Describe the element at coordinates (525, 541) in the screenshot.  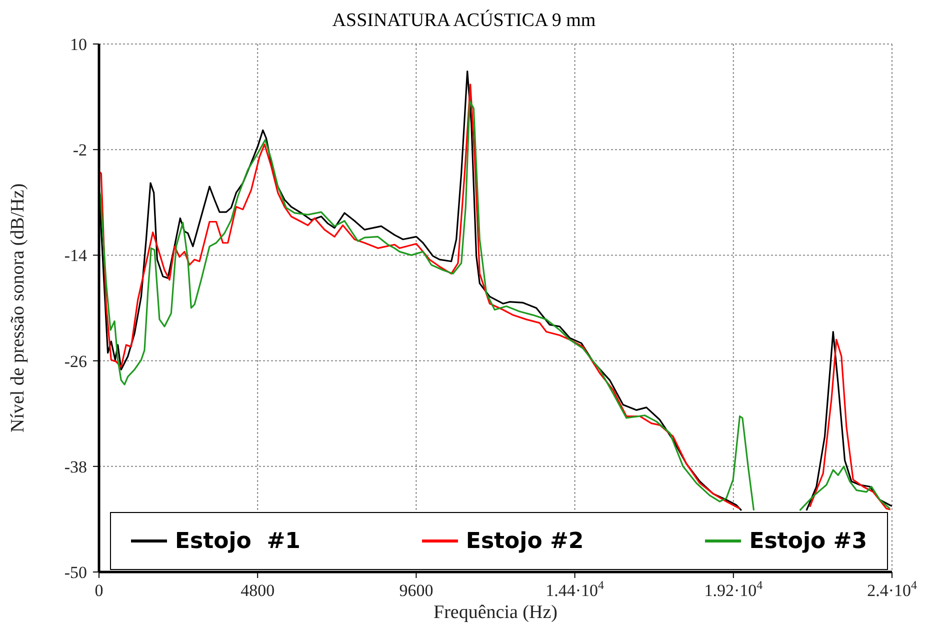
I see `legend-label: Estojo #2` at that location.